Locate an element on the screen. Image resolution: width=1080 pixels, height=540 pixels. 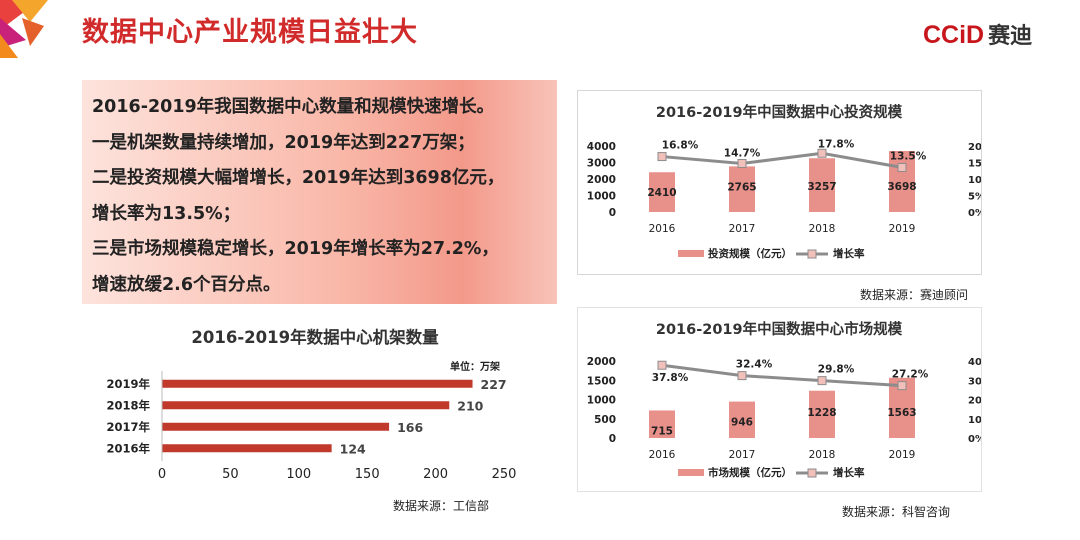
unit-label: 单位：万架 is located at coordinates (475, 366).